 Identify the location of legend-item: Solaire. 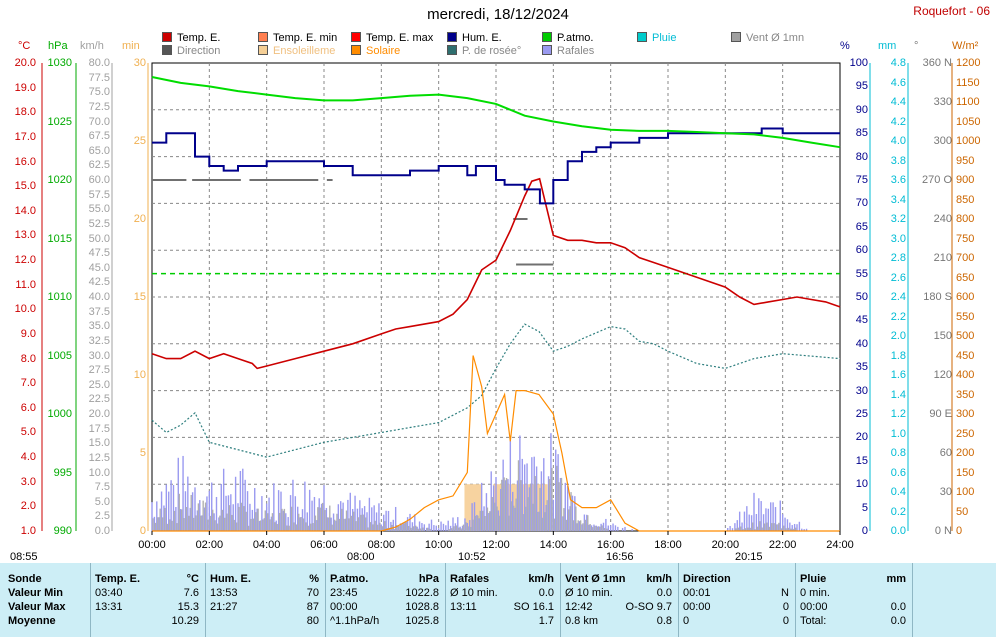
(375, 51).